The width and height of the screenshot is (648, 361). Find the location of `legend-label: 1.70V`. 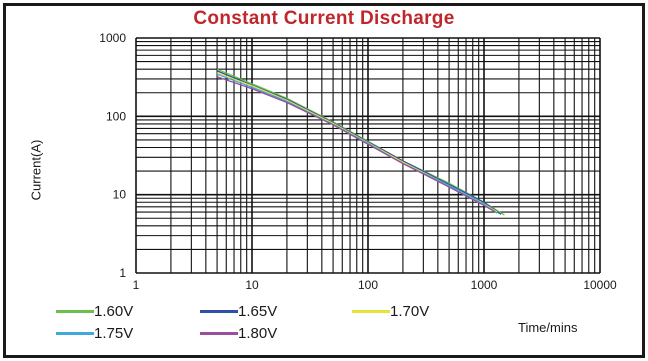

legend-label: 1.70V is located at coordinates (410, 311).